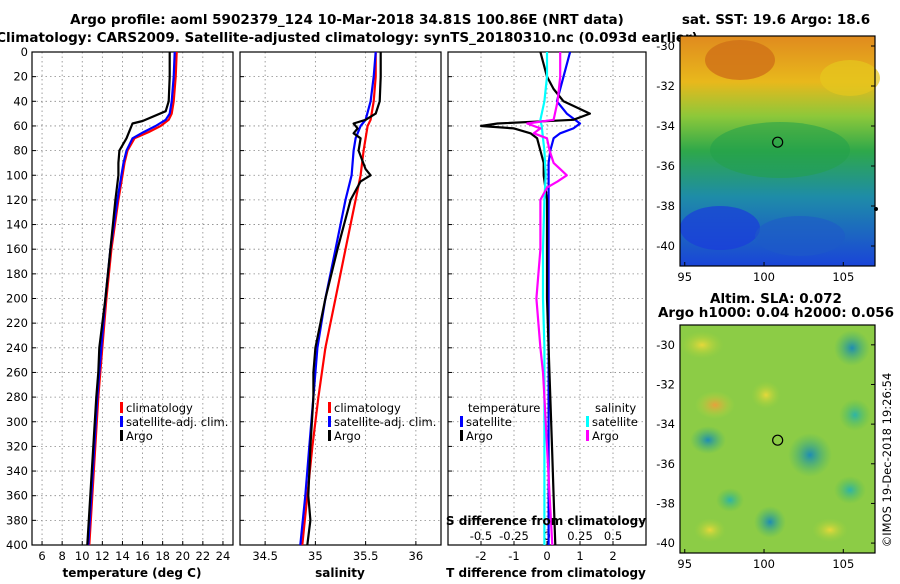 This screenshot has width=900, height=584. I want to click on depth-tick-label: 160, so click(17, 249).